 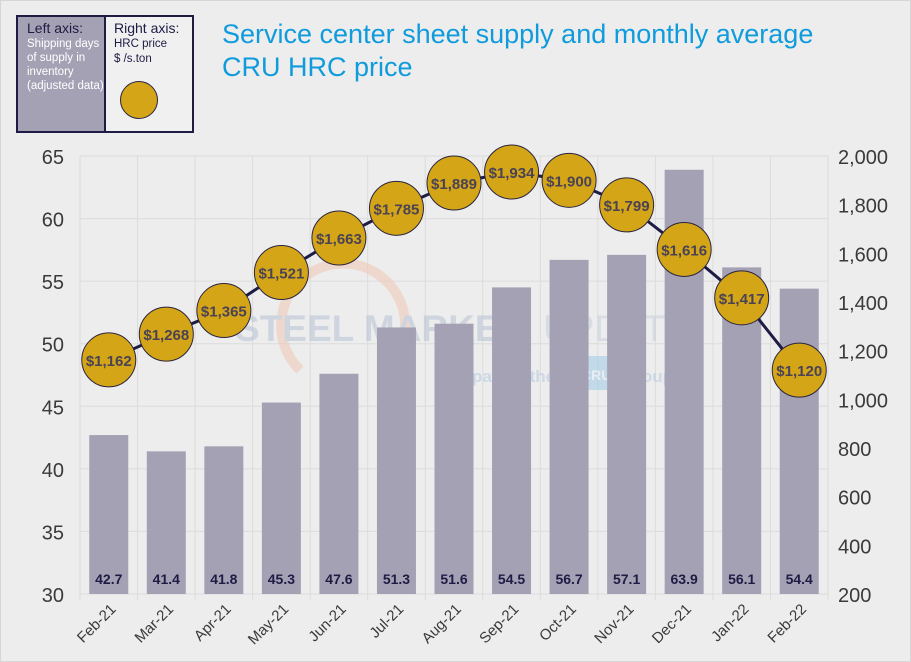 What do you see at coordinates (863, 255) in the screenshot?
I see `right-axis-tick: 1,600` at bounding box center [863, 255].